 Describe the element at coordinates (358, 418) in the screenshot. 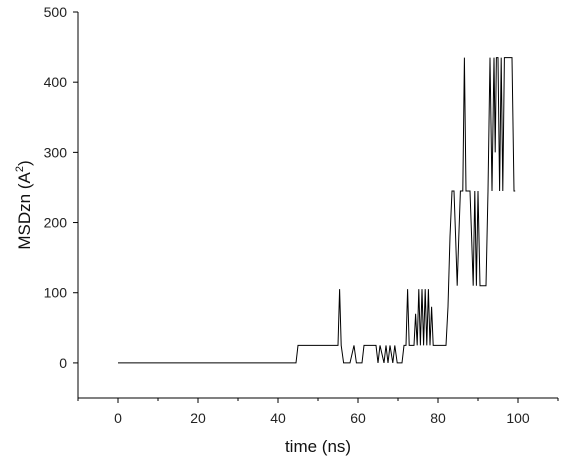

I see `x-tick-label: 60` at that location.